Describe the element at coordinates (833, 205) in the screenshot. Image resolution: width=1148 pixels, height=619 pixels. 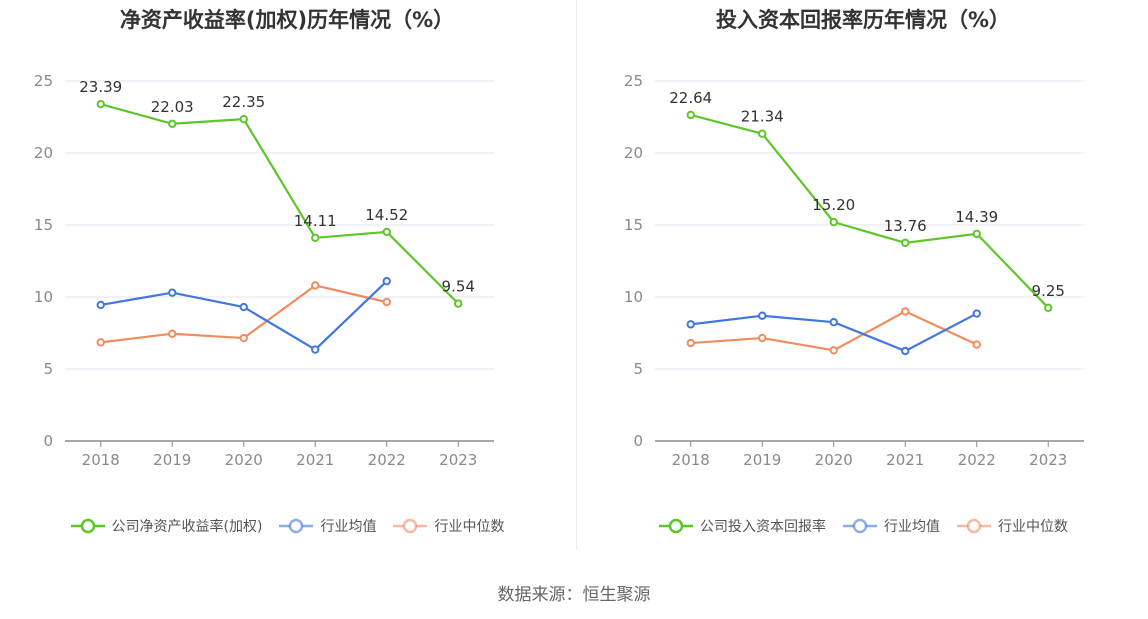
I see `data-label: 15.20` at that location.